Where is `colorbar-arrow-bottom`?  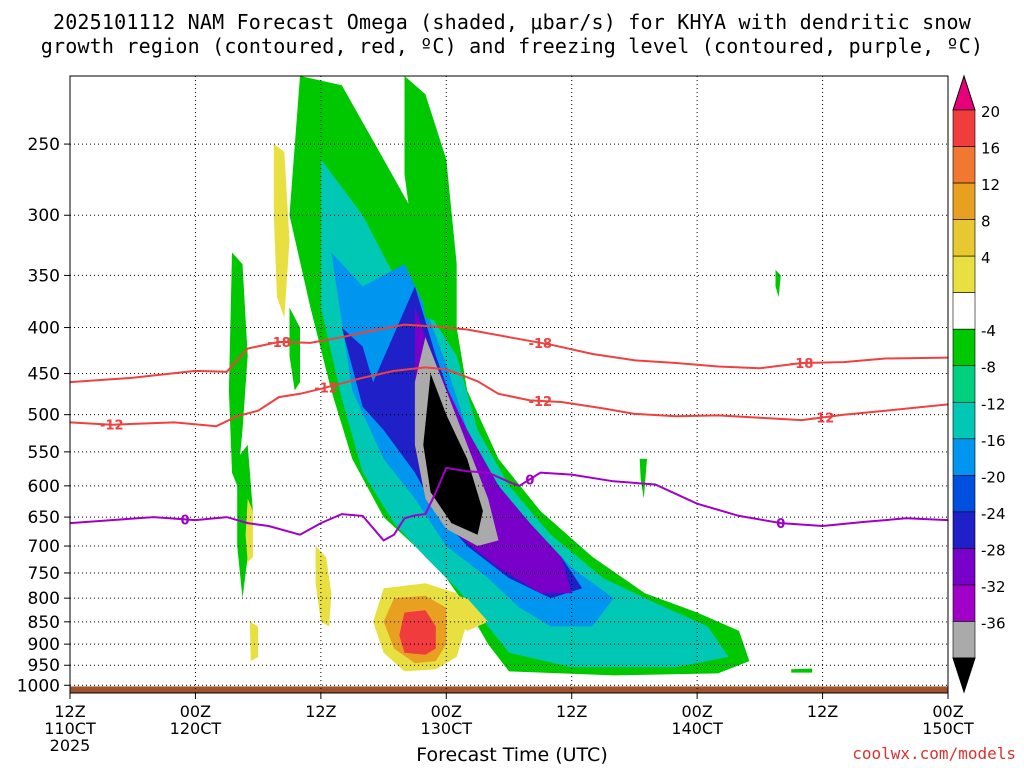 colorbar-arrow-bottom is located at coordinates (964, 675).